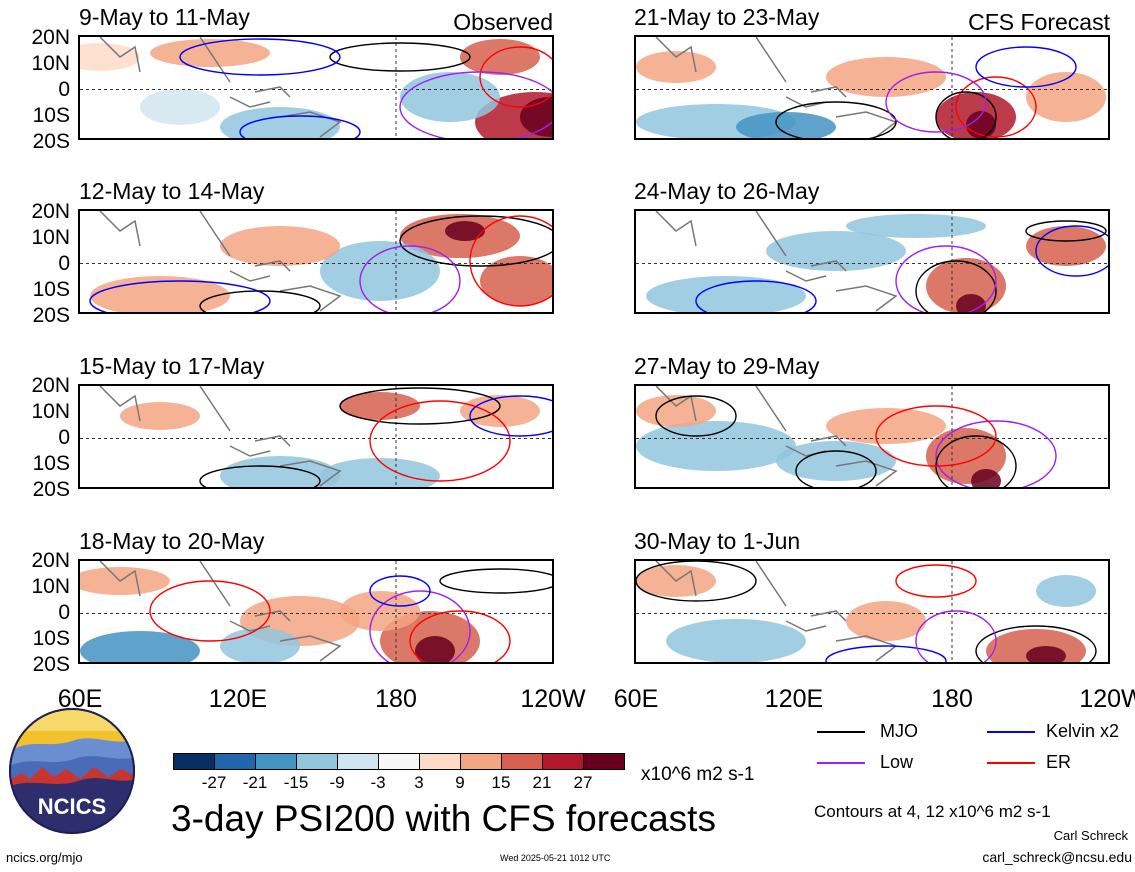 The image size is (1135, 872). What do you see at coordinates (378, 782) in the screenshot?
I see `colorbar-tick-label: -3` at bounding box center [378, 782].